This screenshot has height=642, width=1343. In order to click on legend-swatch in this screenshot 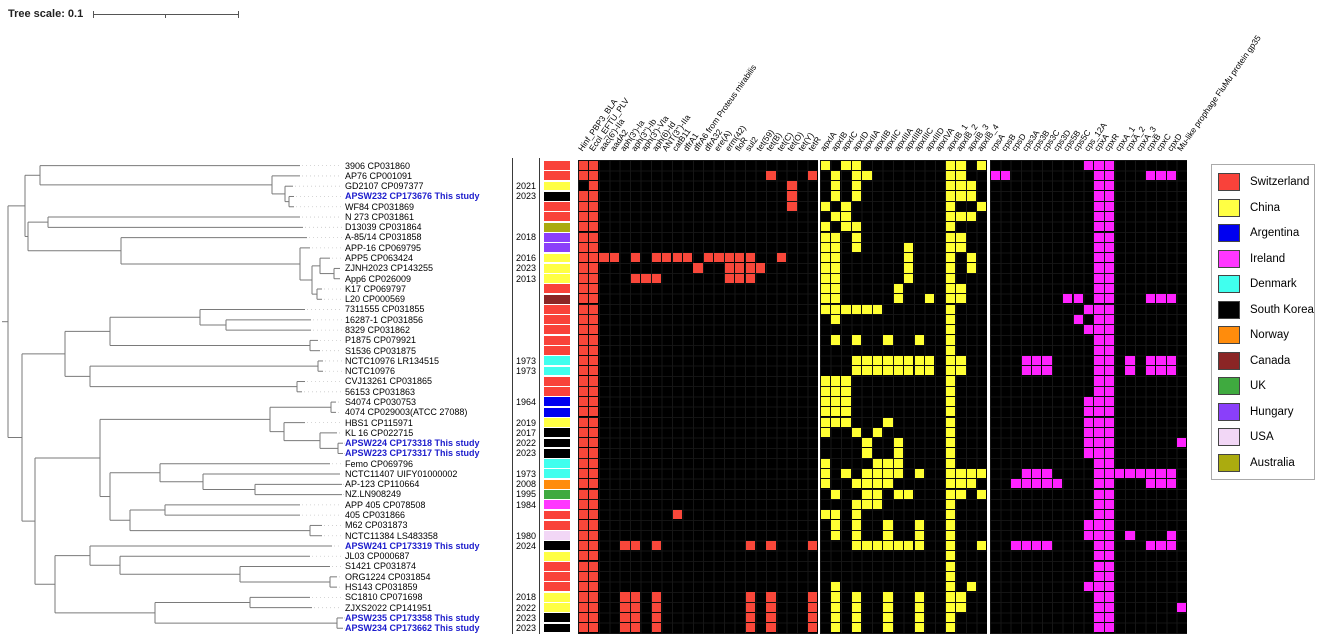, I will do `click(1229, 437)`.